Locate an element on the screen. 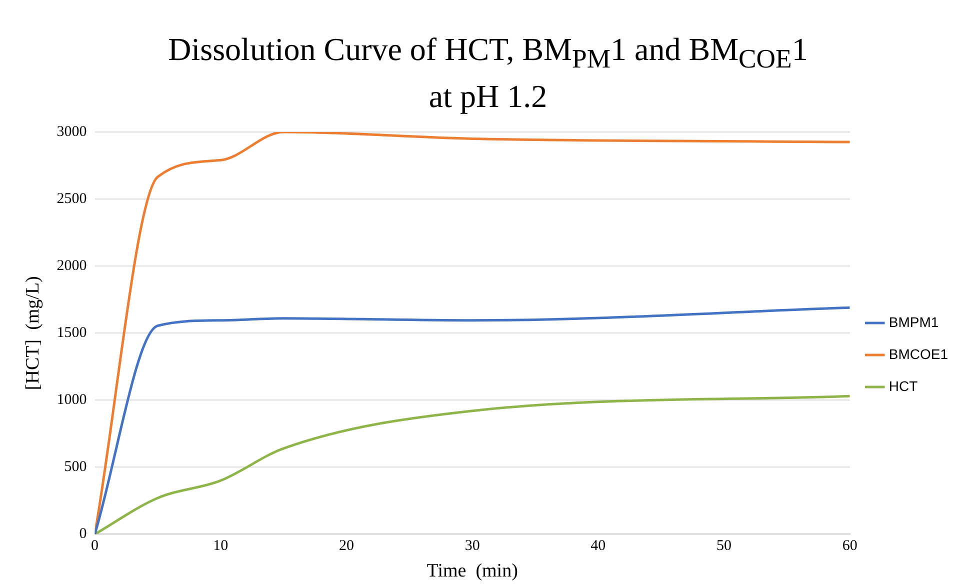  y-tick-label: 1500 is located at coordinates (71, 333).